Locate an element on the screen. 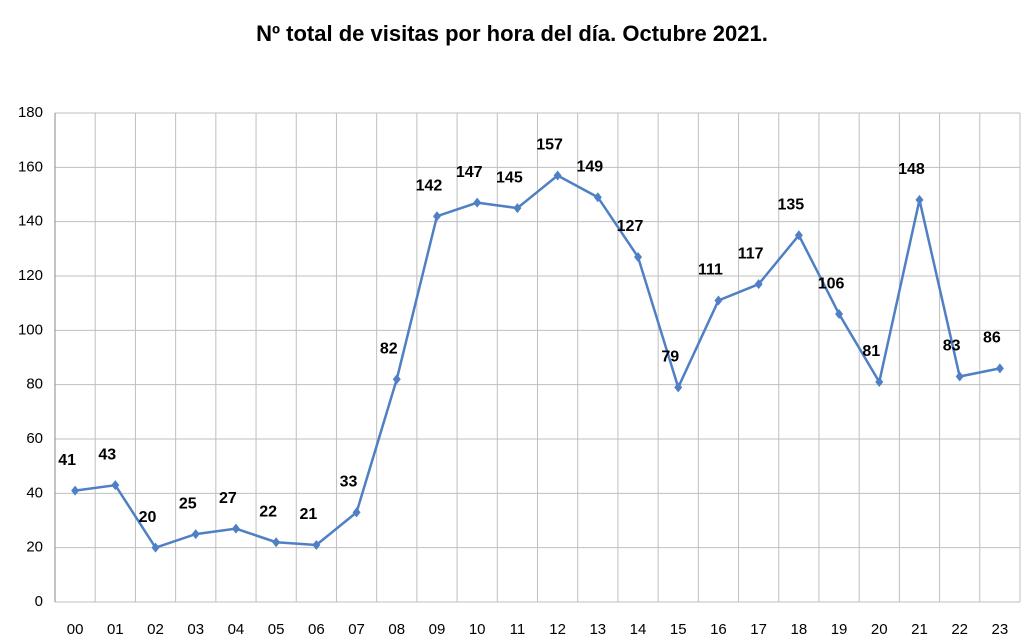 Image resolution: width=1025 pixels, height=641 pixels. y-tick-label: 60 is located at coordinates (34, 438).